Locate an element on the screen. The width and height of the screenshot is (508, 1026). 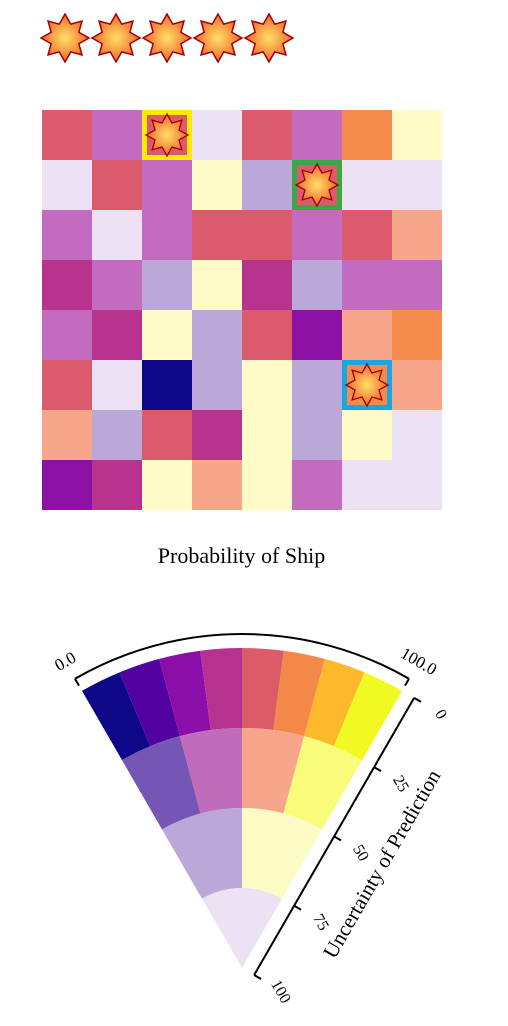
uncertainty-tick-label: 100 is located at coordinates (280, 991).